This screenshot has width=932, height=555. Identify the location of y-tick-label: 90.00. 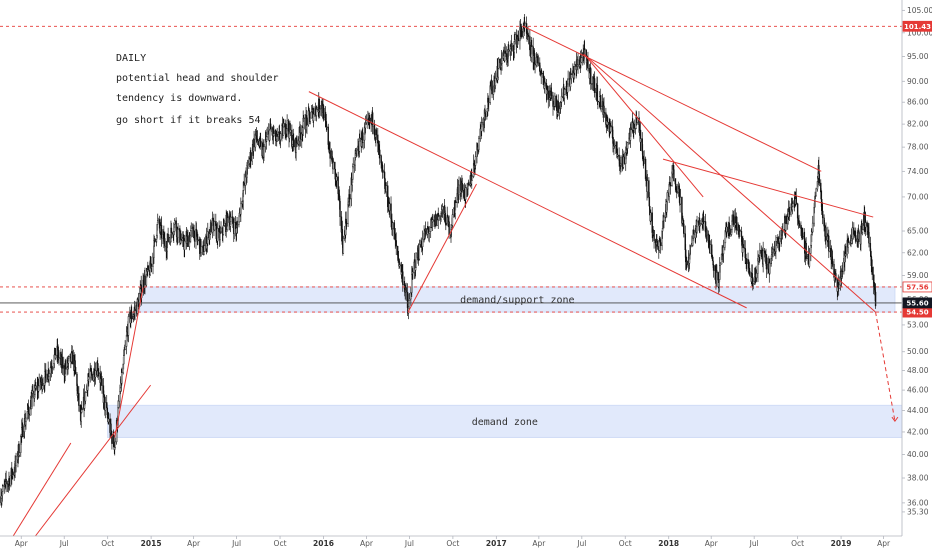
(918, 81).